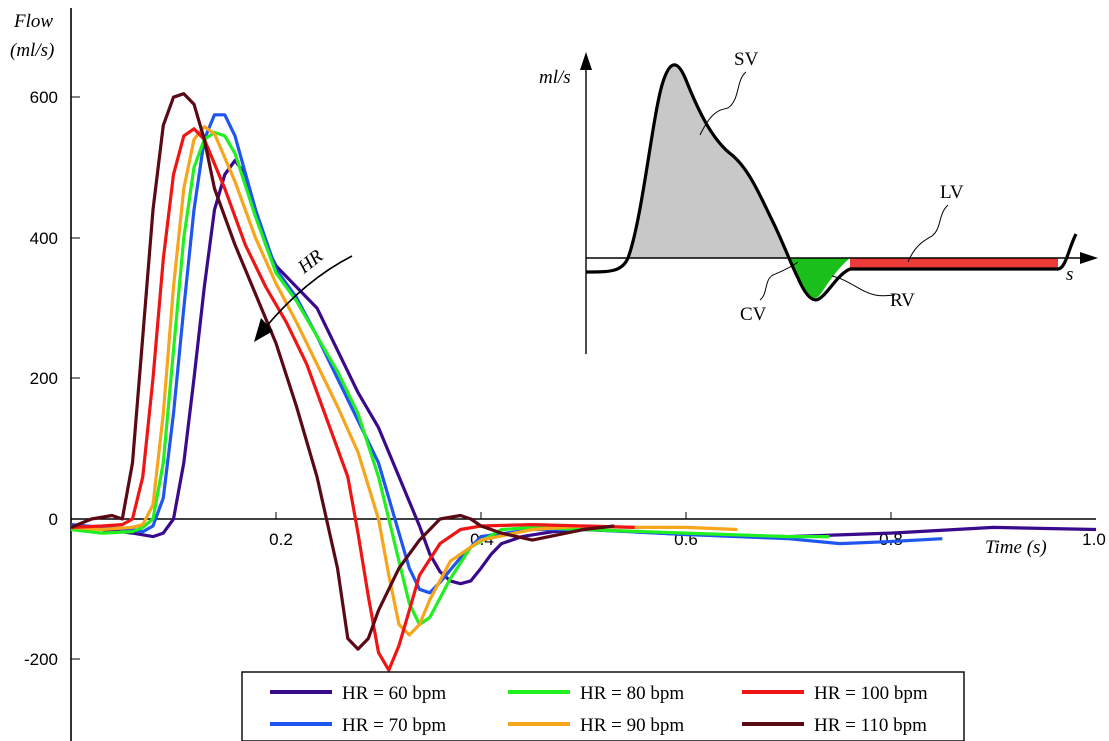 The width and height of the screenshot is (1109, 741). What do you see at coordinates (831, 182) in the screenshot?
I see `inset-flow-curve` at bounding box center [831, 182].